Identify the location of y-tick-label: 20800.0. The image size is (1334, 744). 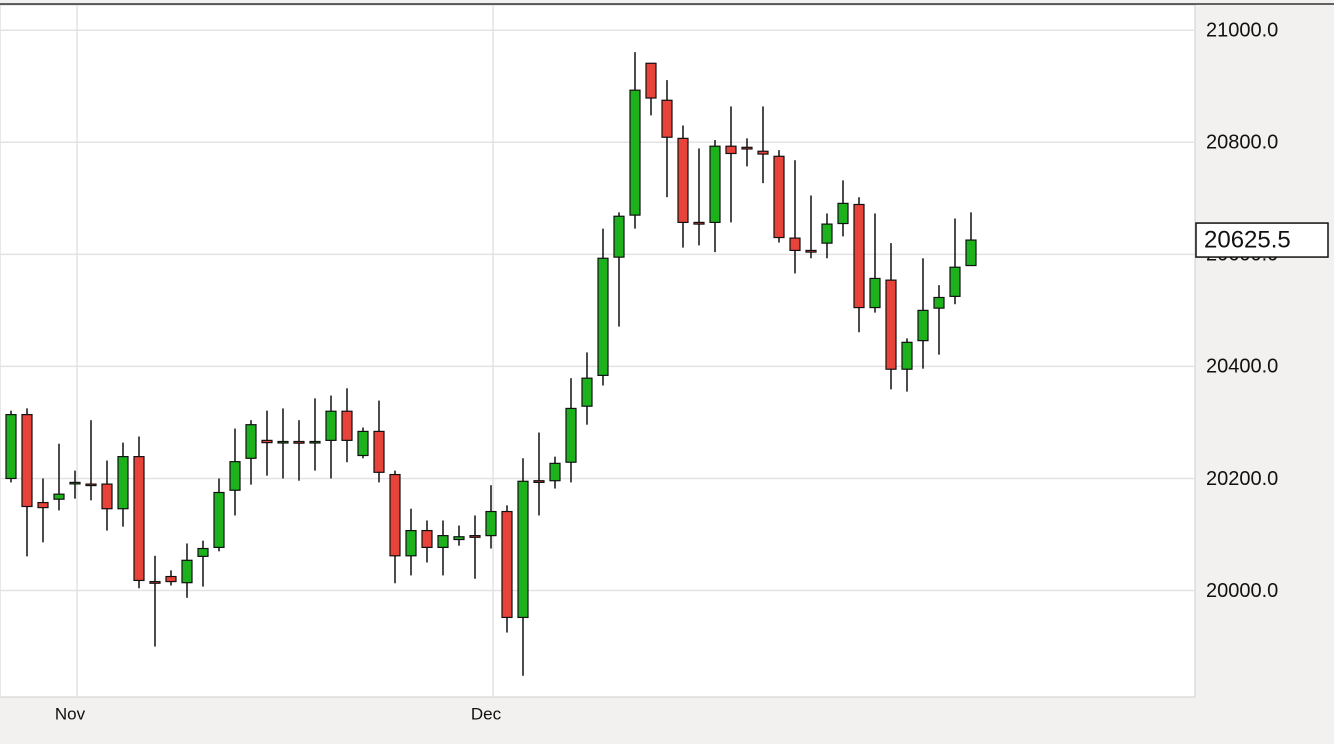
(1242, 143).